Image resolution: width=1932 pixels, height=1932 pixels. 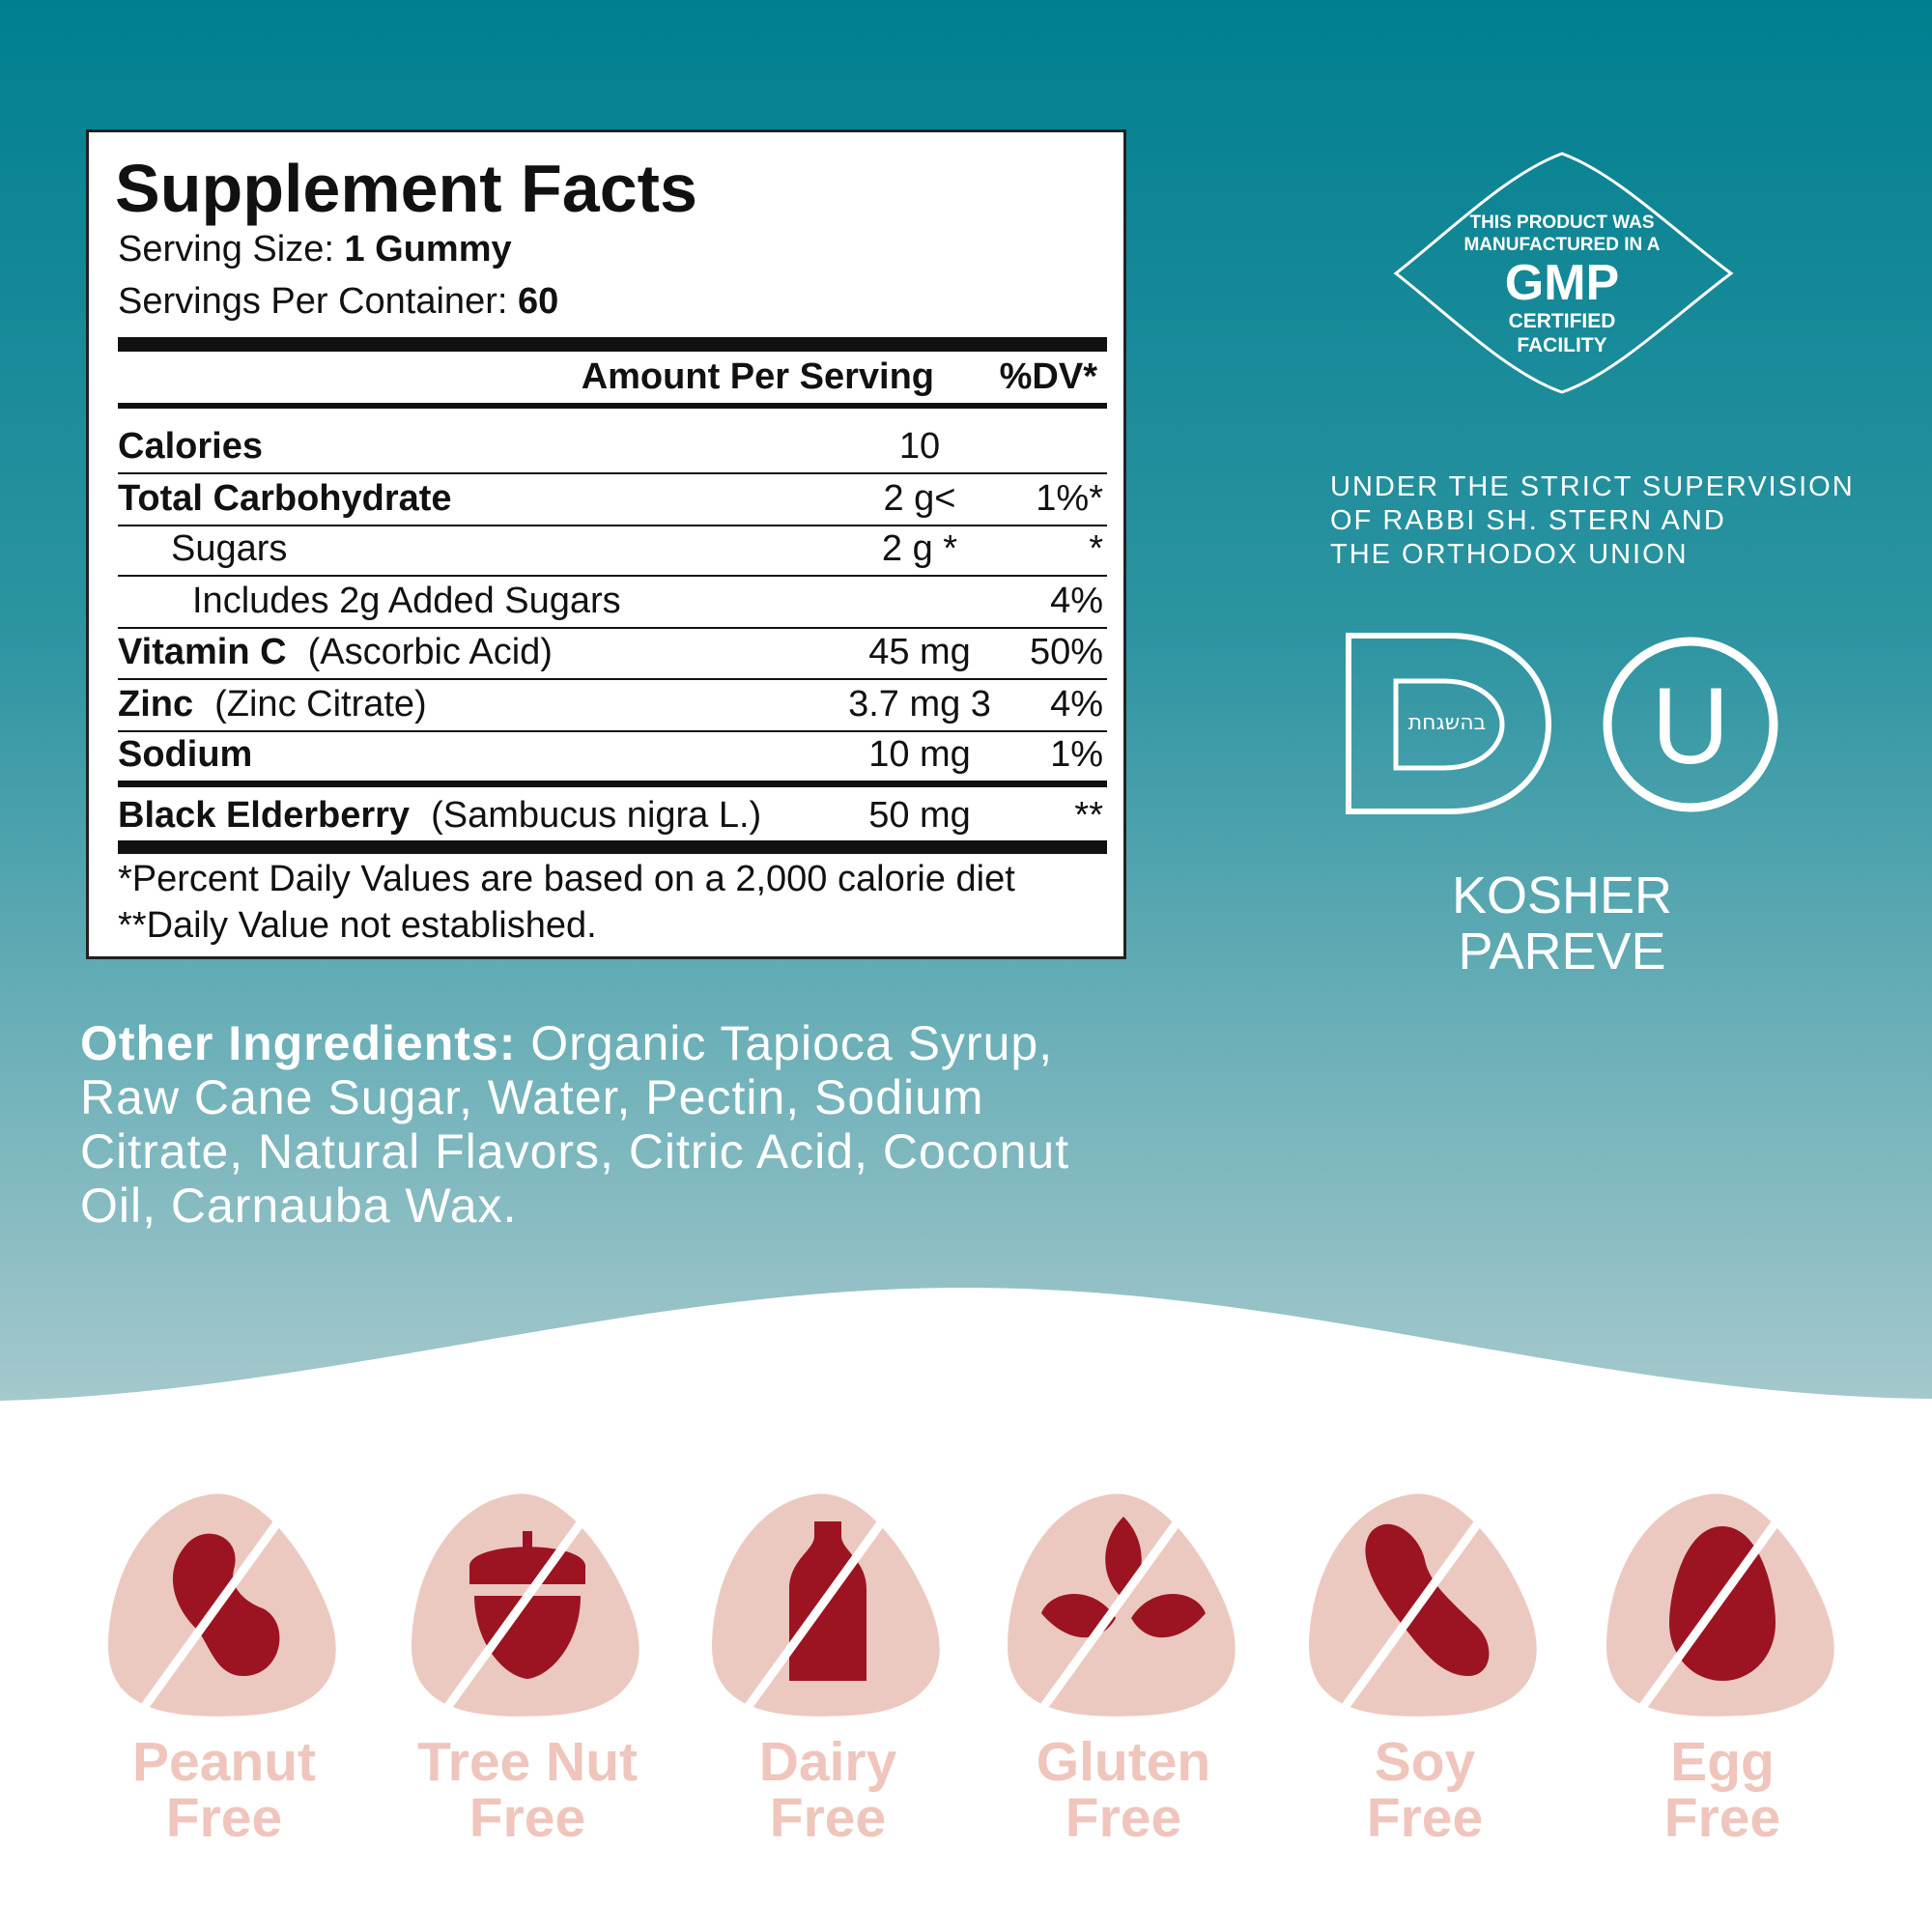 I want to click on nutrient-name: Sodium, so click(x=185, y=754).